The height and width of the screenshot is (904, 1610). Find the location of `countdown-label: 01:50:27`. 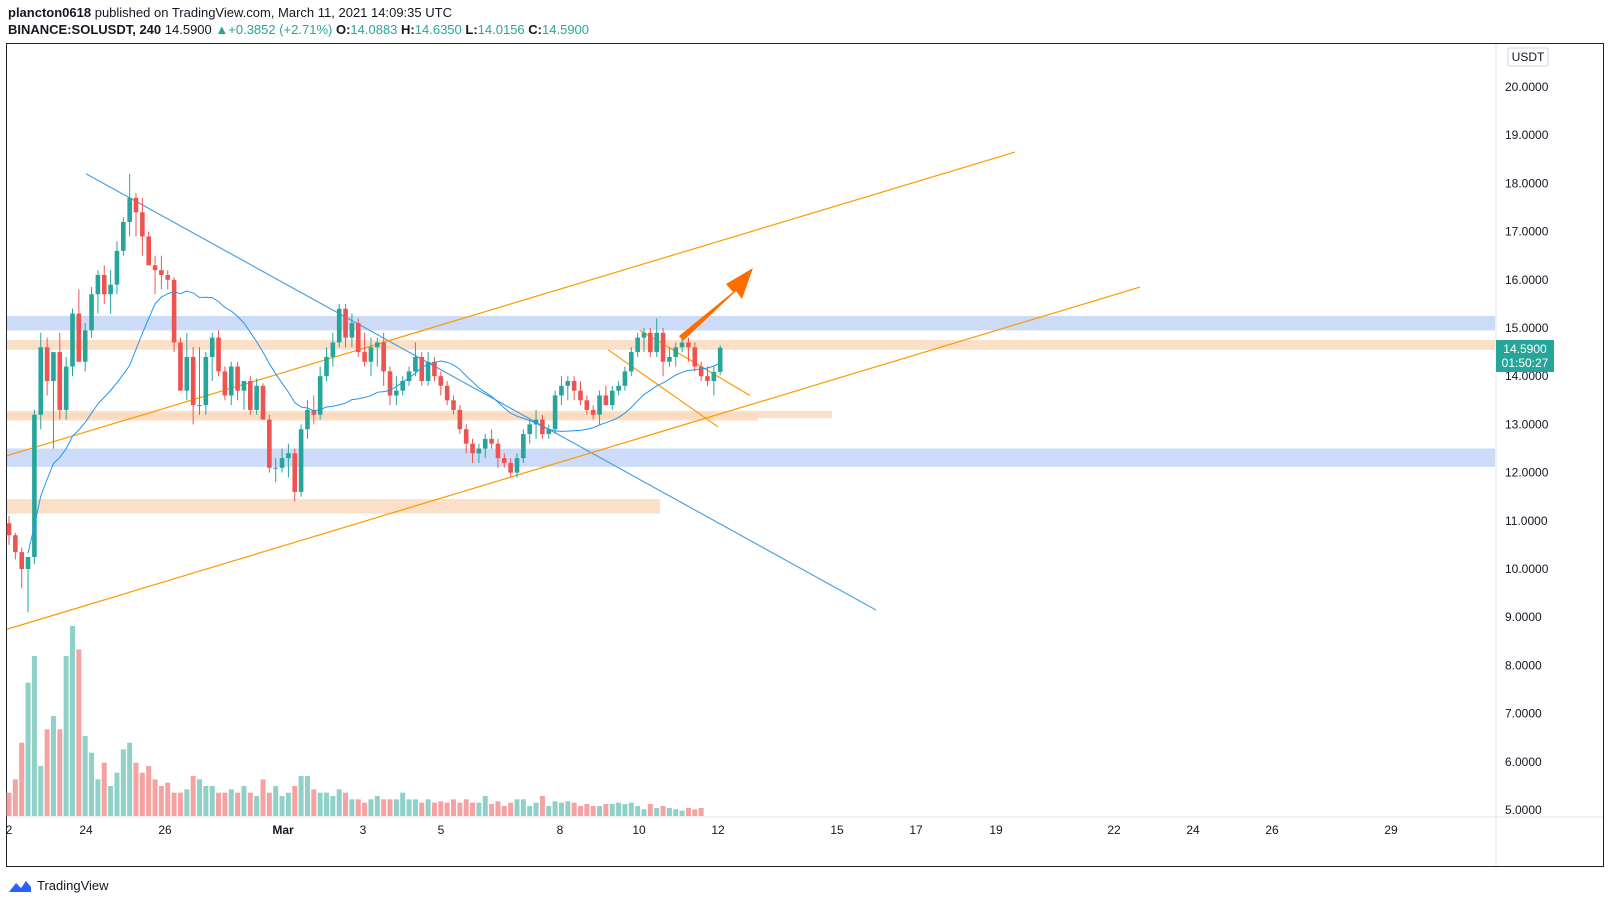

countdown-label: 01:50:27 is located at coordinates (1525, 363).